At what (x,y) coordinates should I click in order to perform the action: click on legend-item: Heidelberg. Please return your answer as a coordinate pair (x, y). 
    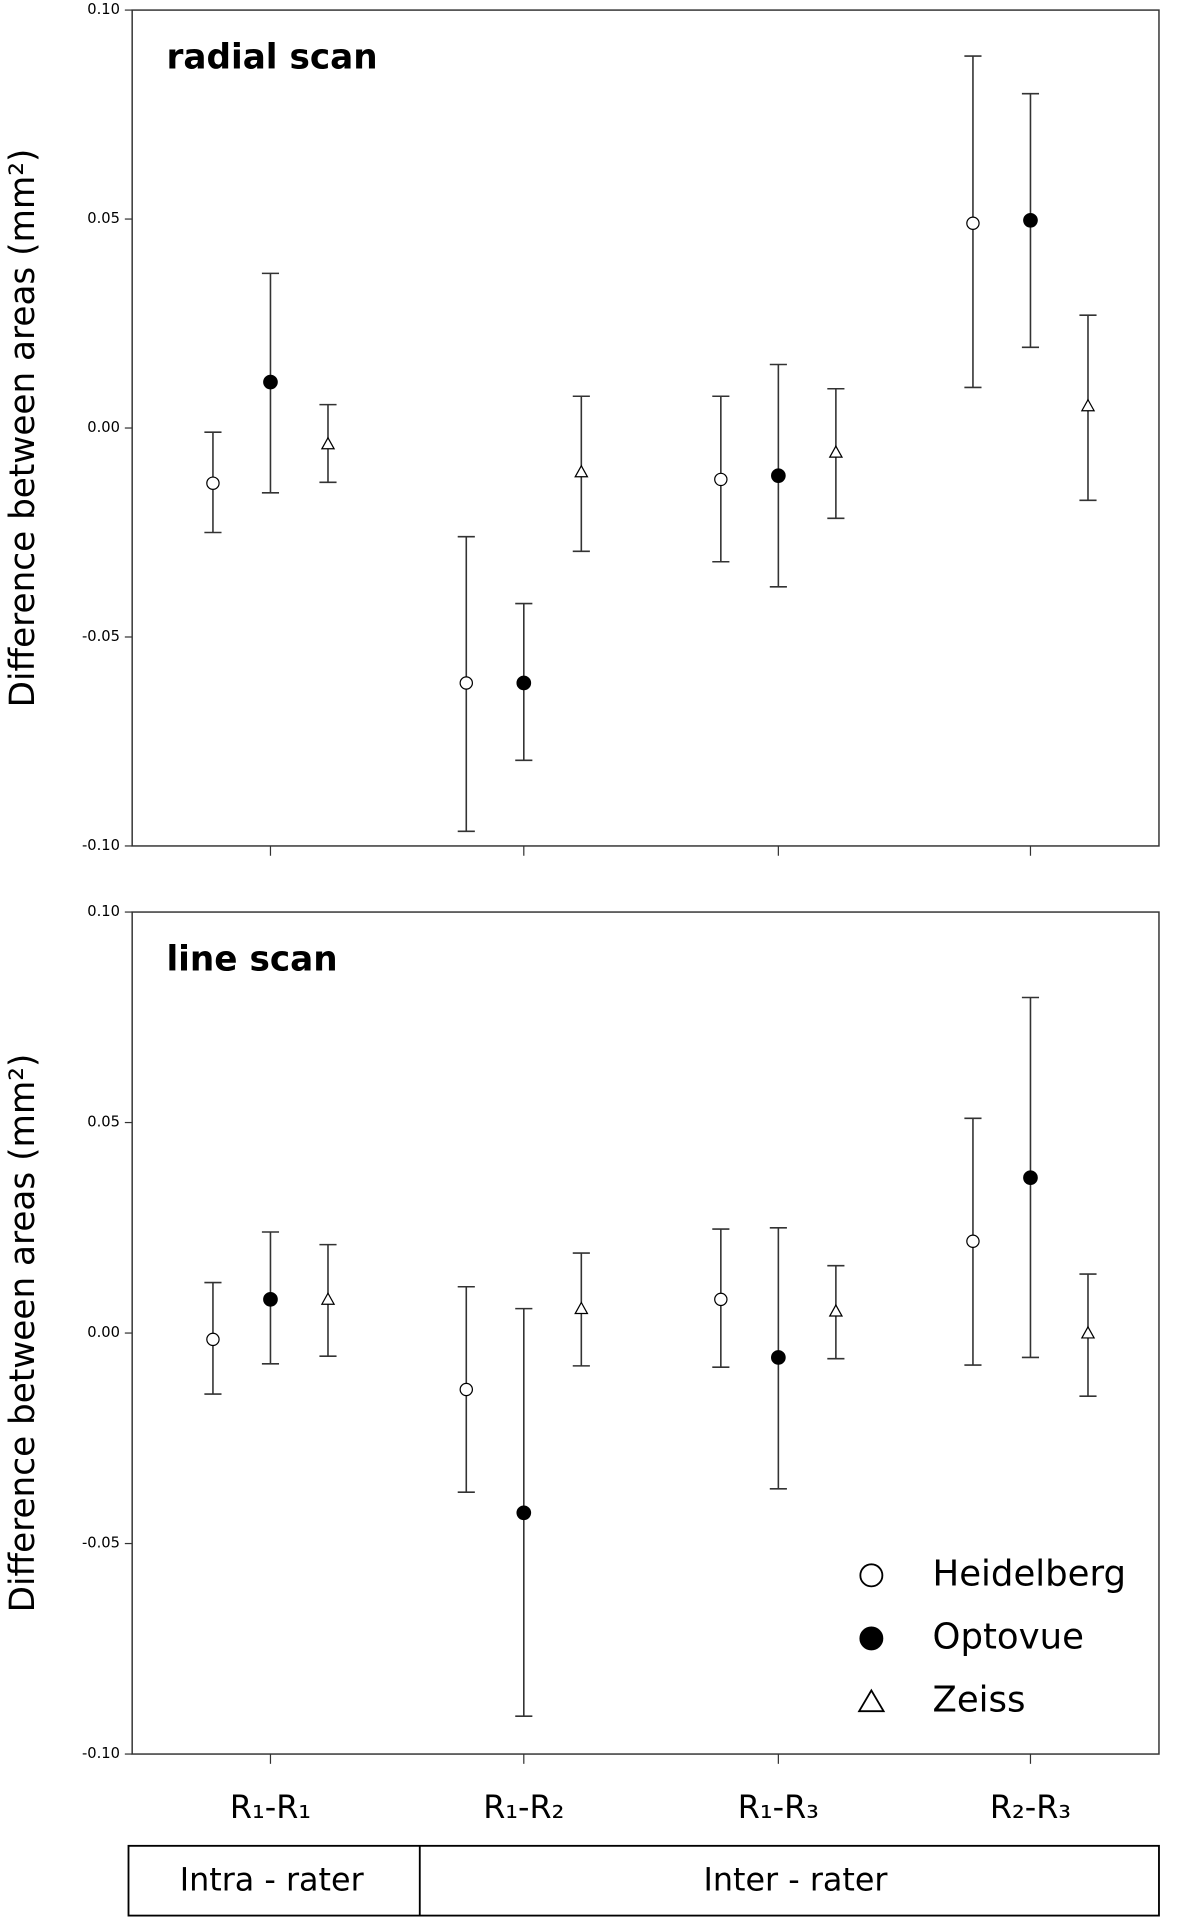
    Looking at the image, I should click on (992, 1573).